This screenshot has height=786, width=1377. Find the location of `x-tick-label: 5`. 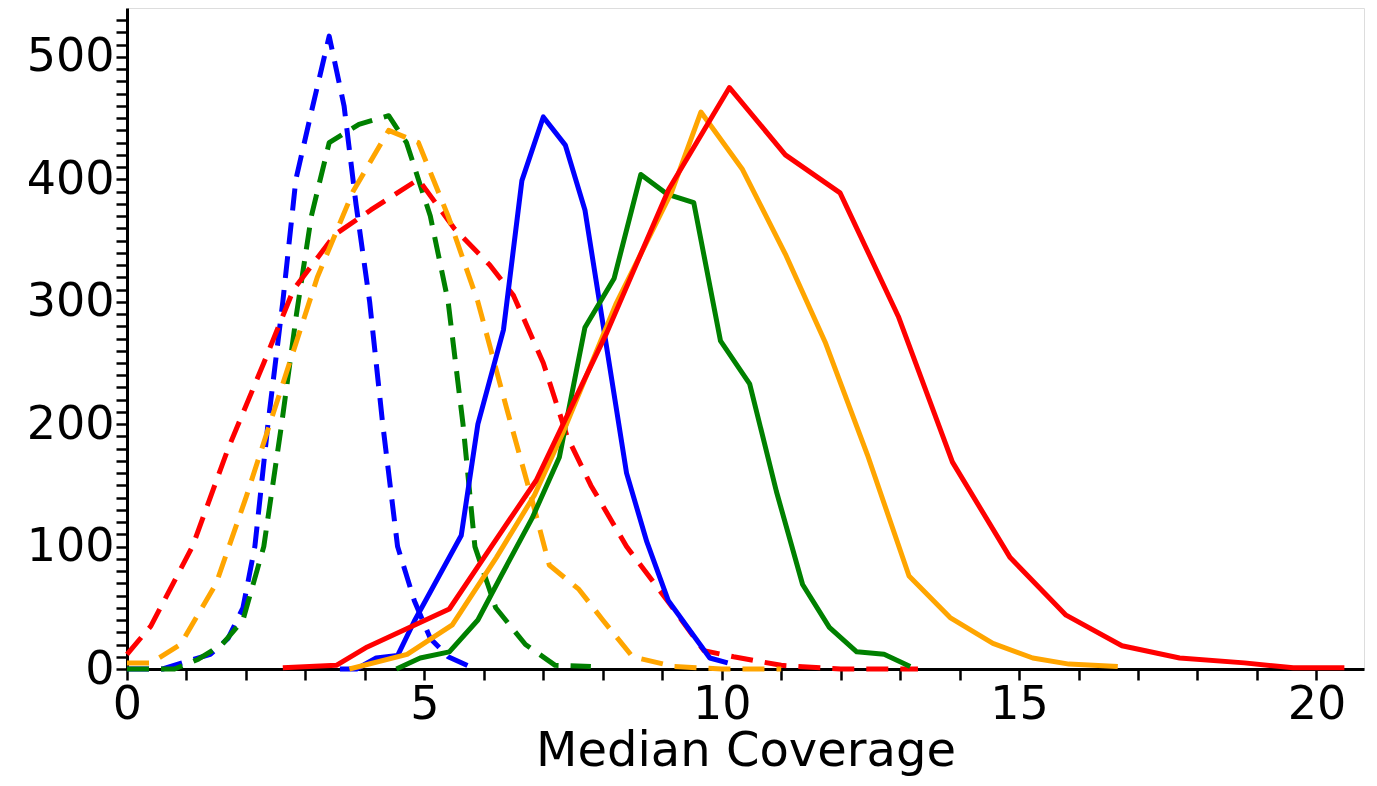

x-tick-label: 5 is located at coordinates (425, 702).